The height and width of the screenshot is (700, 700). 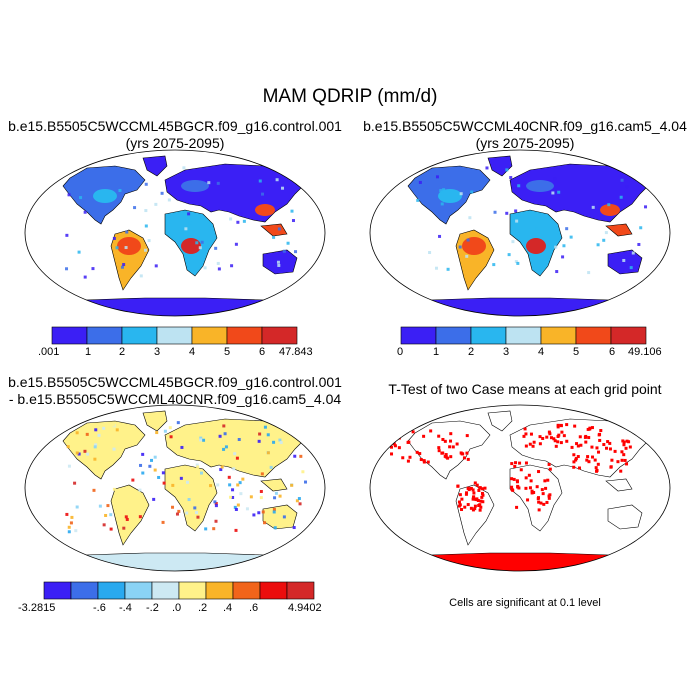 What do you see at coordinates (280, 262) in the screenshot?
I see `map1-australia` at bounding box center [280, 262].